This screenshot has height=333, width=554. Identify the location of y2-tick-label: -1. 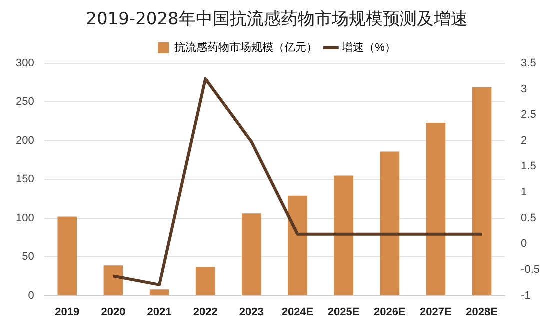
(526, 296).